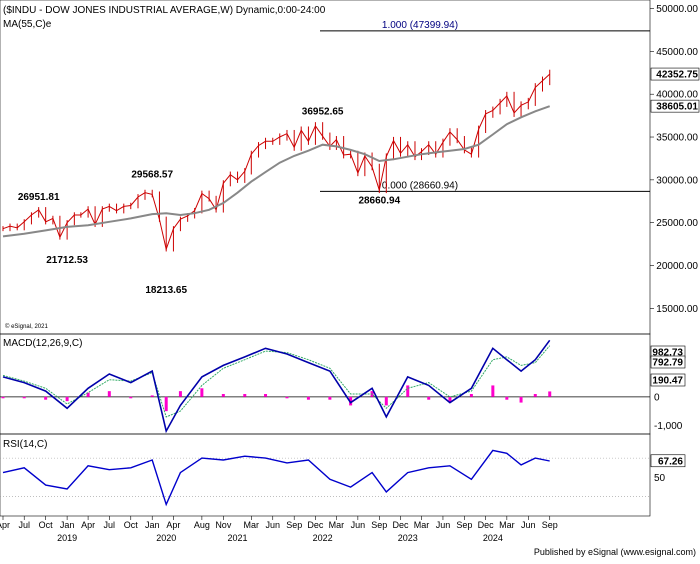  I want to click on rsi-legend: RSI(14,C), so click(25, 444).